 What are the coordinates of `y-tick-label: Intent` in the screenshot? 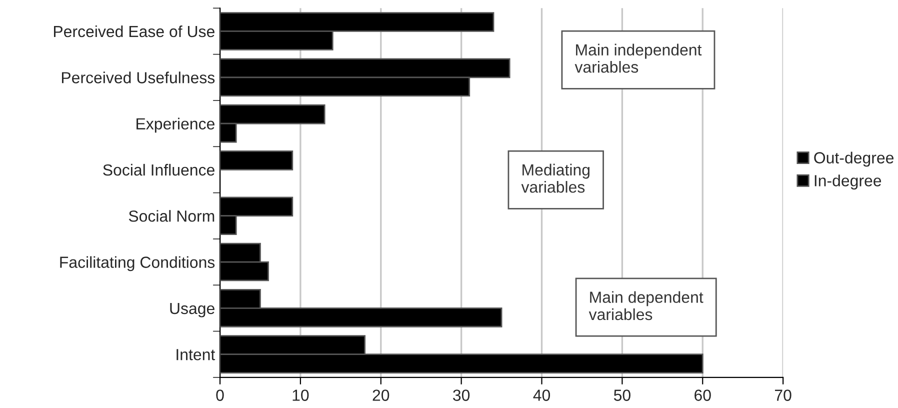 It's located at (196, 354).